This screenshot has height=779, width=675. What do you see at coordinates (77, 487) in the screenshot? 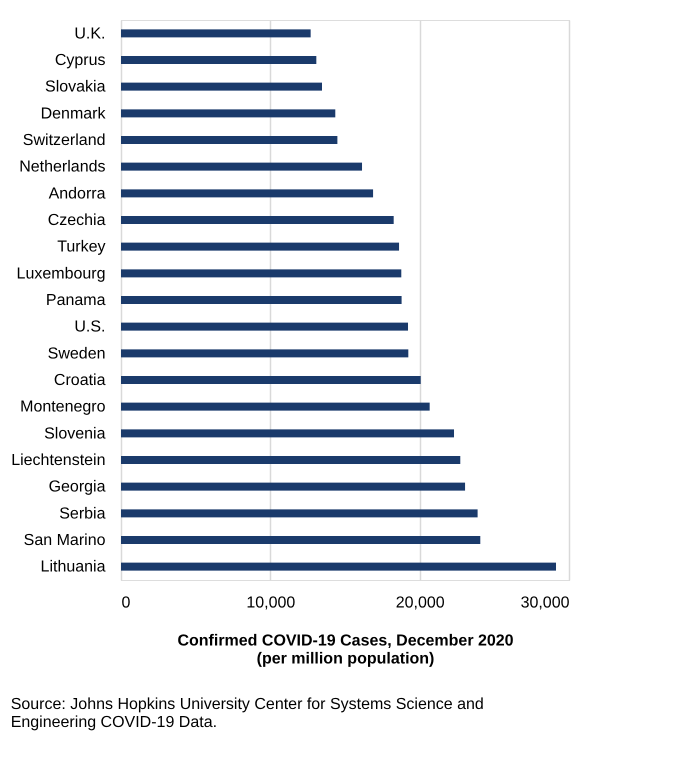
I see `y-tick-label: Georgia` at bounding box center [77, 487].